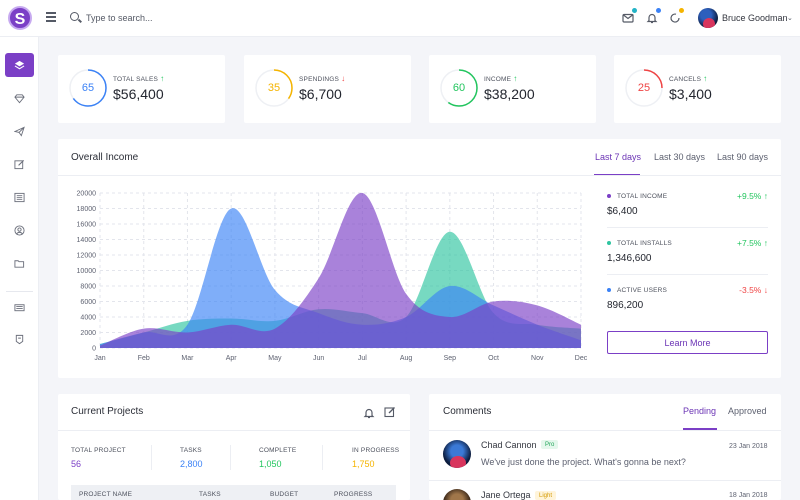  Describe the element at coordinates (743, 157) in the screenshot. I see `tab-last-90-days: Last 90 days` at that location.